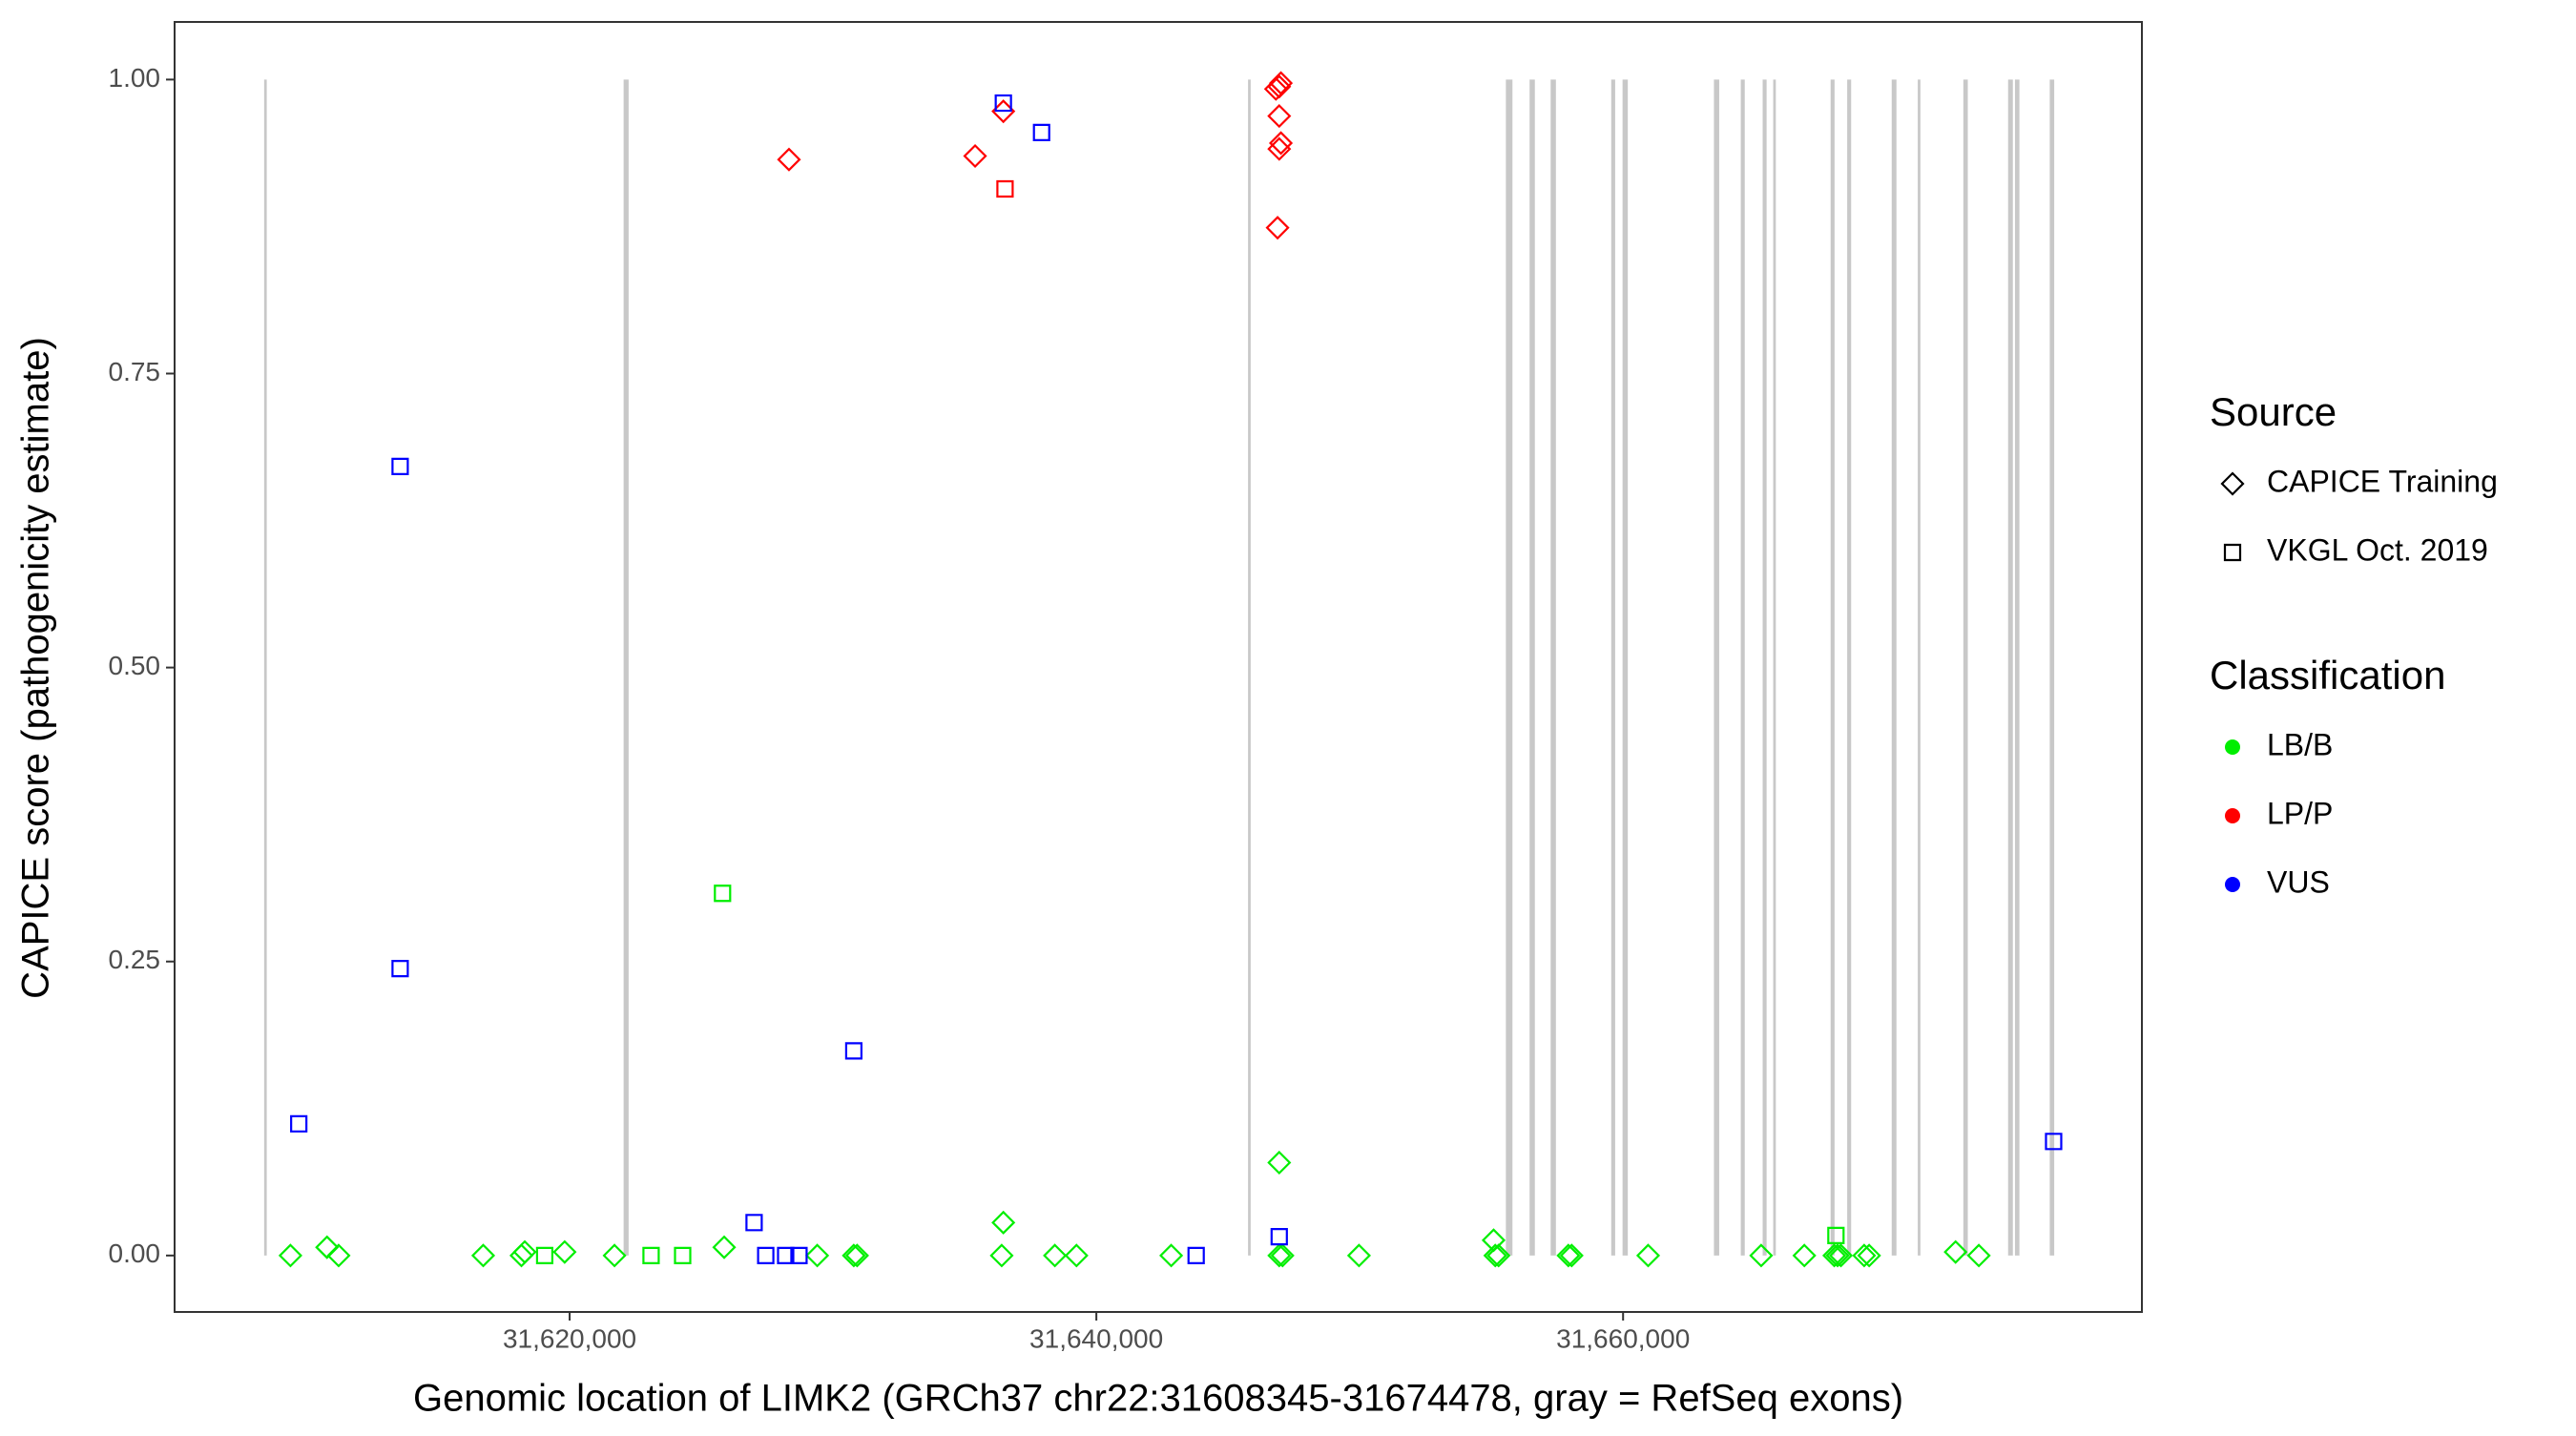 This screenshot has height=1436, width=2576. Describe the element at coordinates (1623, 1338) in the screenshot. I see `x-tick-label: 31,660,000` at that location.